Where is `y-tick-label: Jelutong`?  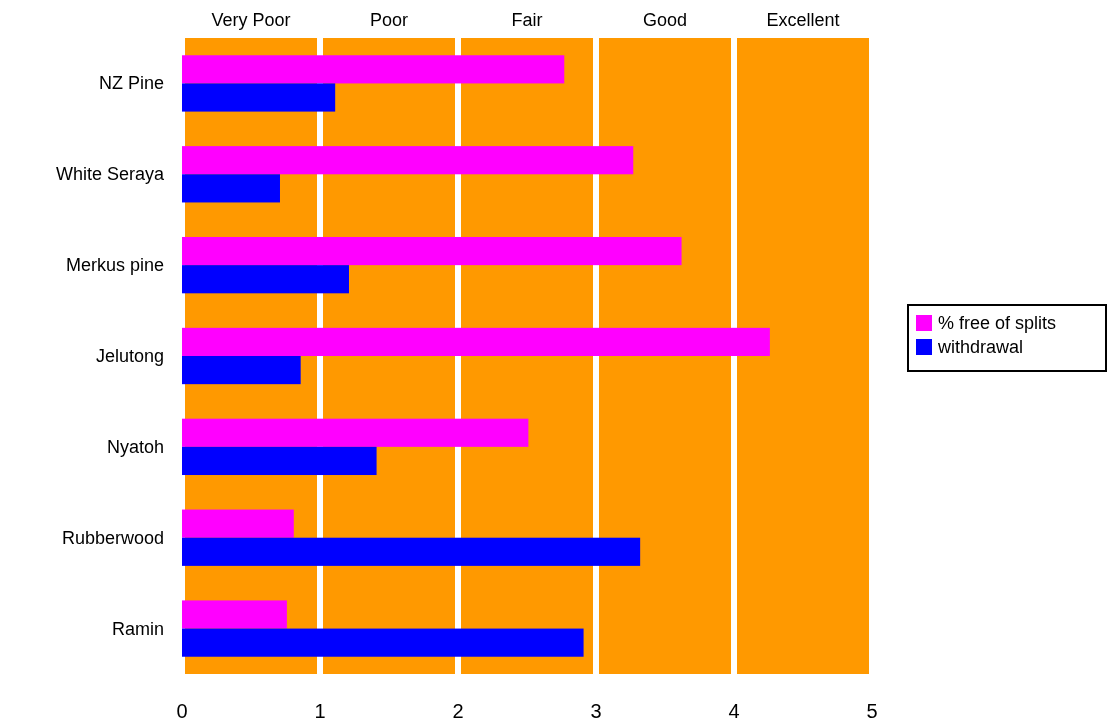
y-tick-label: Jelutong is located at coordinates (129, 356).